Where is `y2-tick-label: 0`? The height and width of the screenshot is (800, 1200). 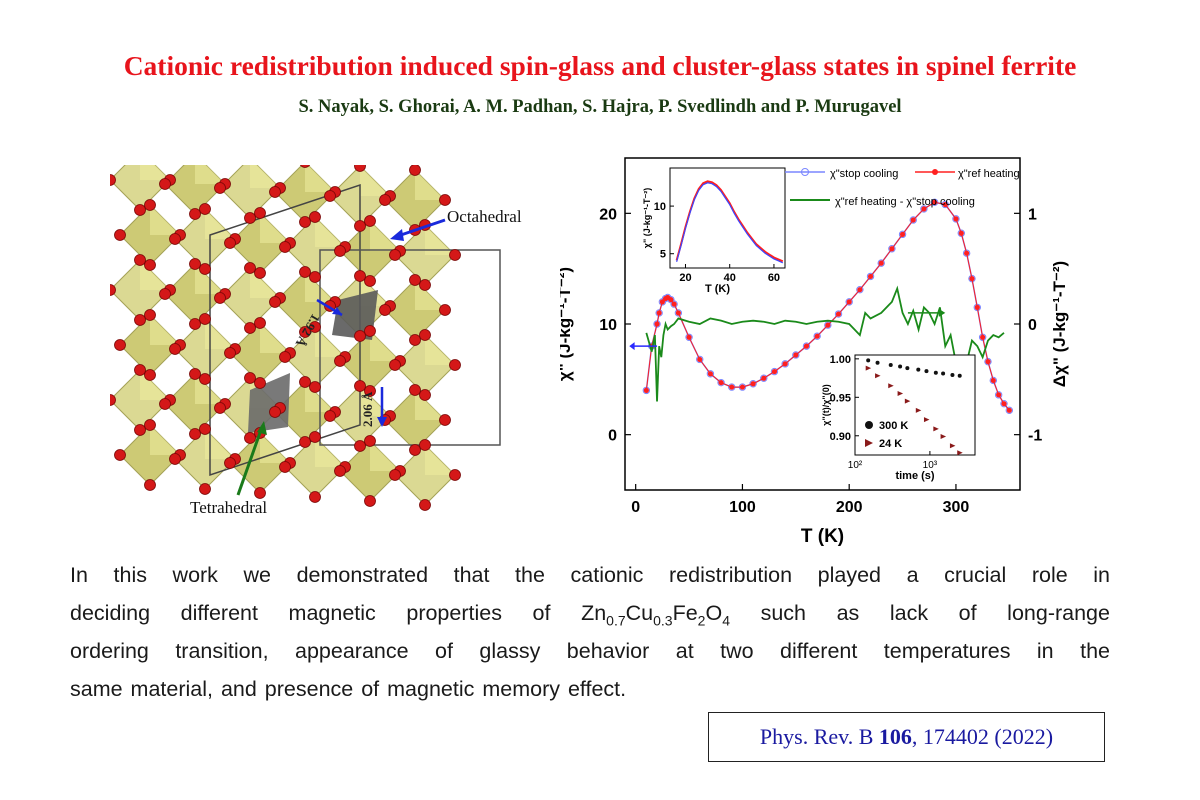
y2-tick-label: 0 is located at coordinates (1032, 325).